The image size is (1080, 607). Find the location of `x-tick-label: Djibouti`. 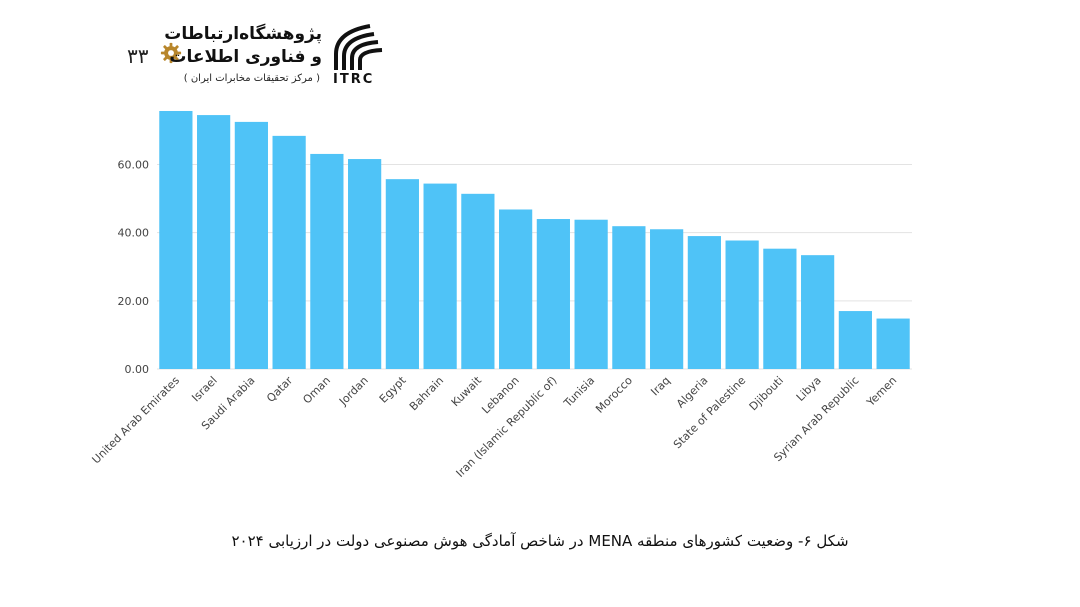

x-tick-label: Djibouti is located at coordinates (766, 393).